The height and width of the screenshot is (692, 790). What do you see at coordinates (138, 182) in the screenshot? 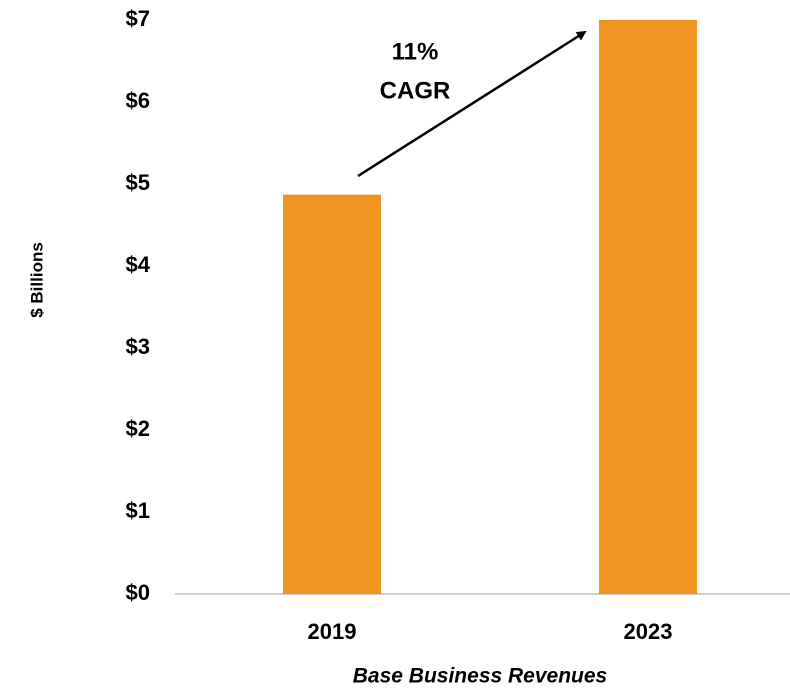
I see `y-tick-label: $5` at bounding box center [138, 182].